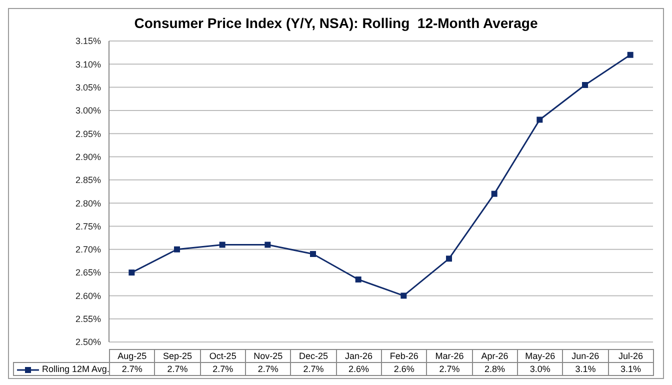 The width and height of the screenshot is (672, 385). What do you see at coordinates (585, 356) in the screenshot?
I see `x-tick-label: Jun-26` at bounding box center [585, 356].